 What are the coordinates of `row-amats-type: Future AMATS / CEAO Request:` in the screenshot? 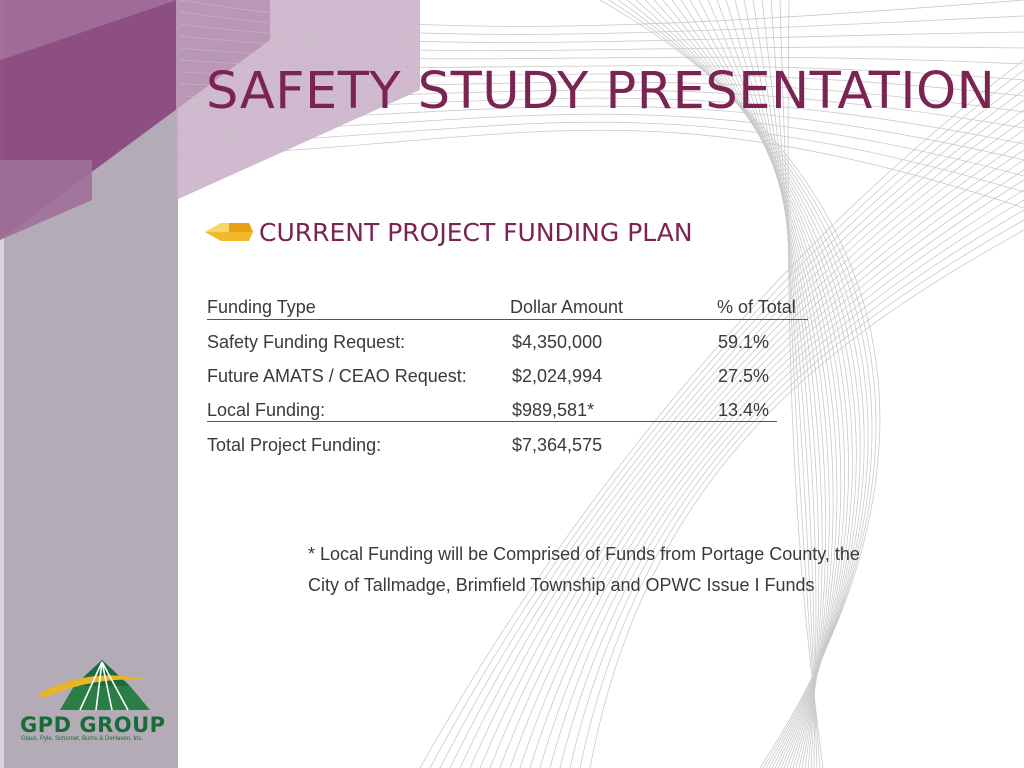 It's located at (337, 376).